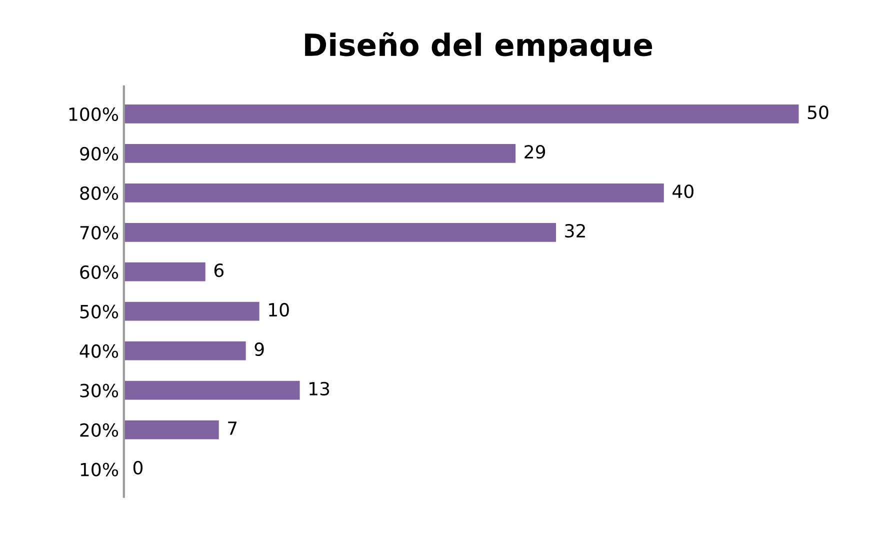 The height and width of the screenshot is (540, 885). I want to click on chart-title: Diseño del empaque, so click(478, 47).